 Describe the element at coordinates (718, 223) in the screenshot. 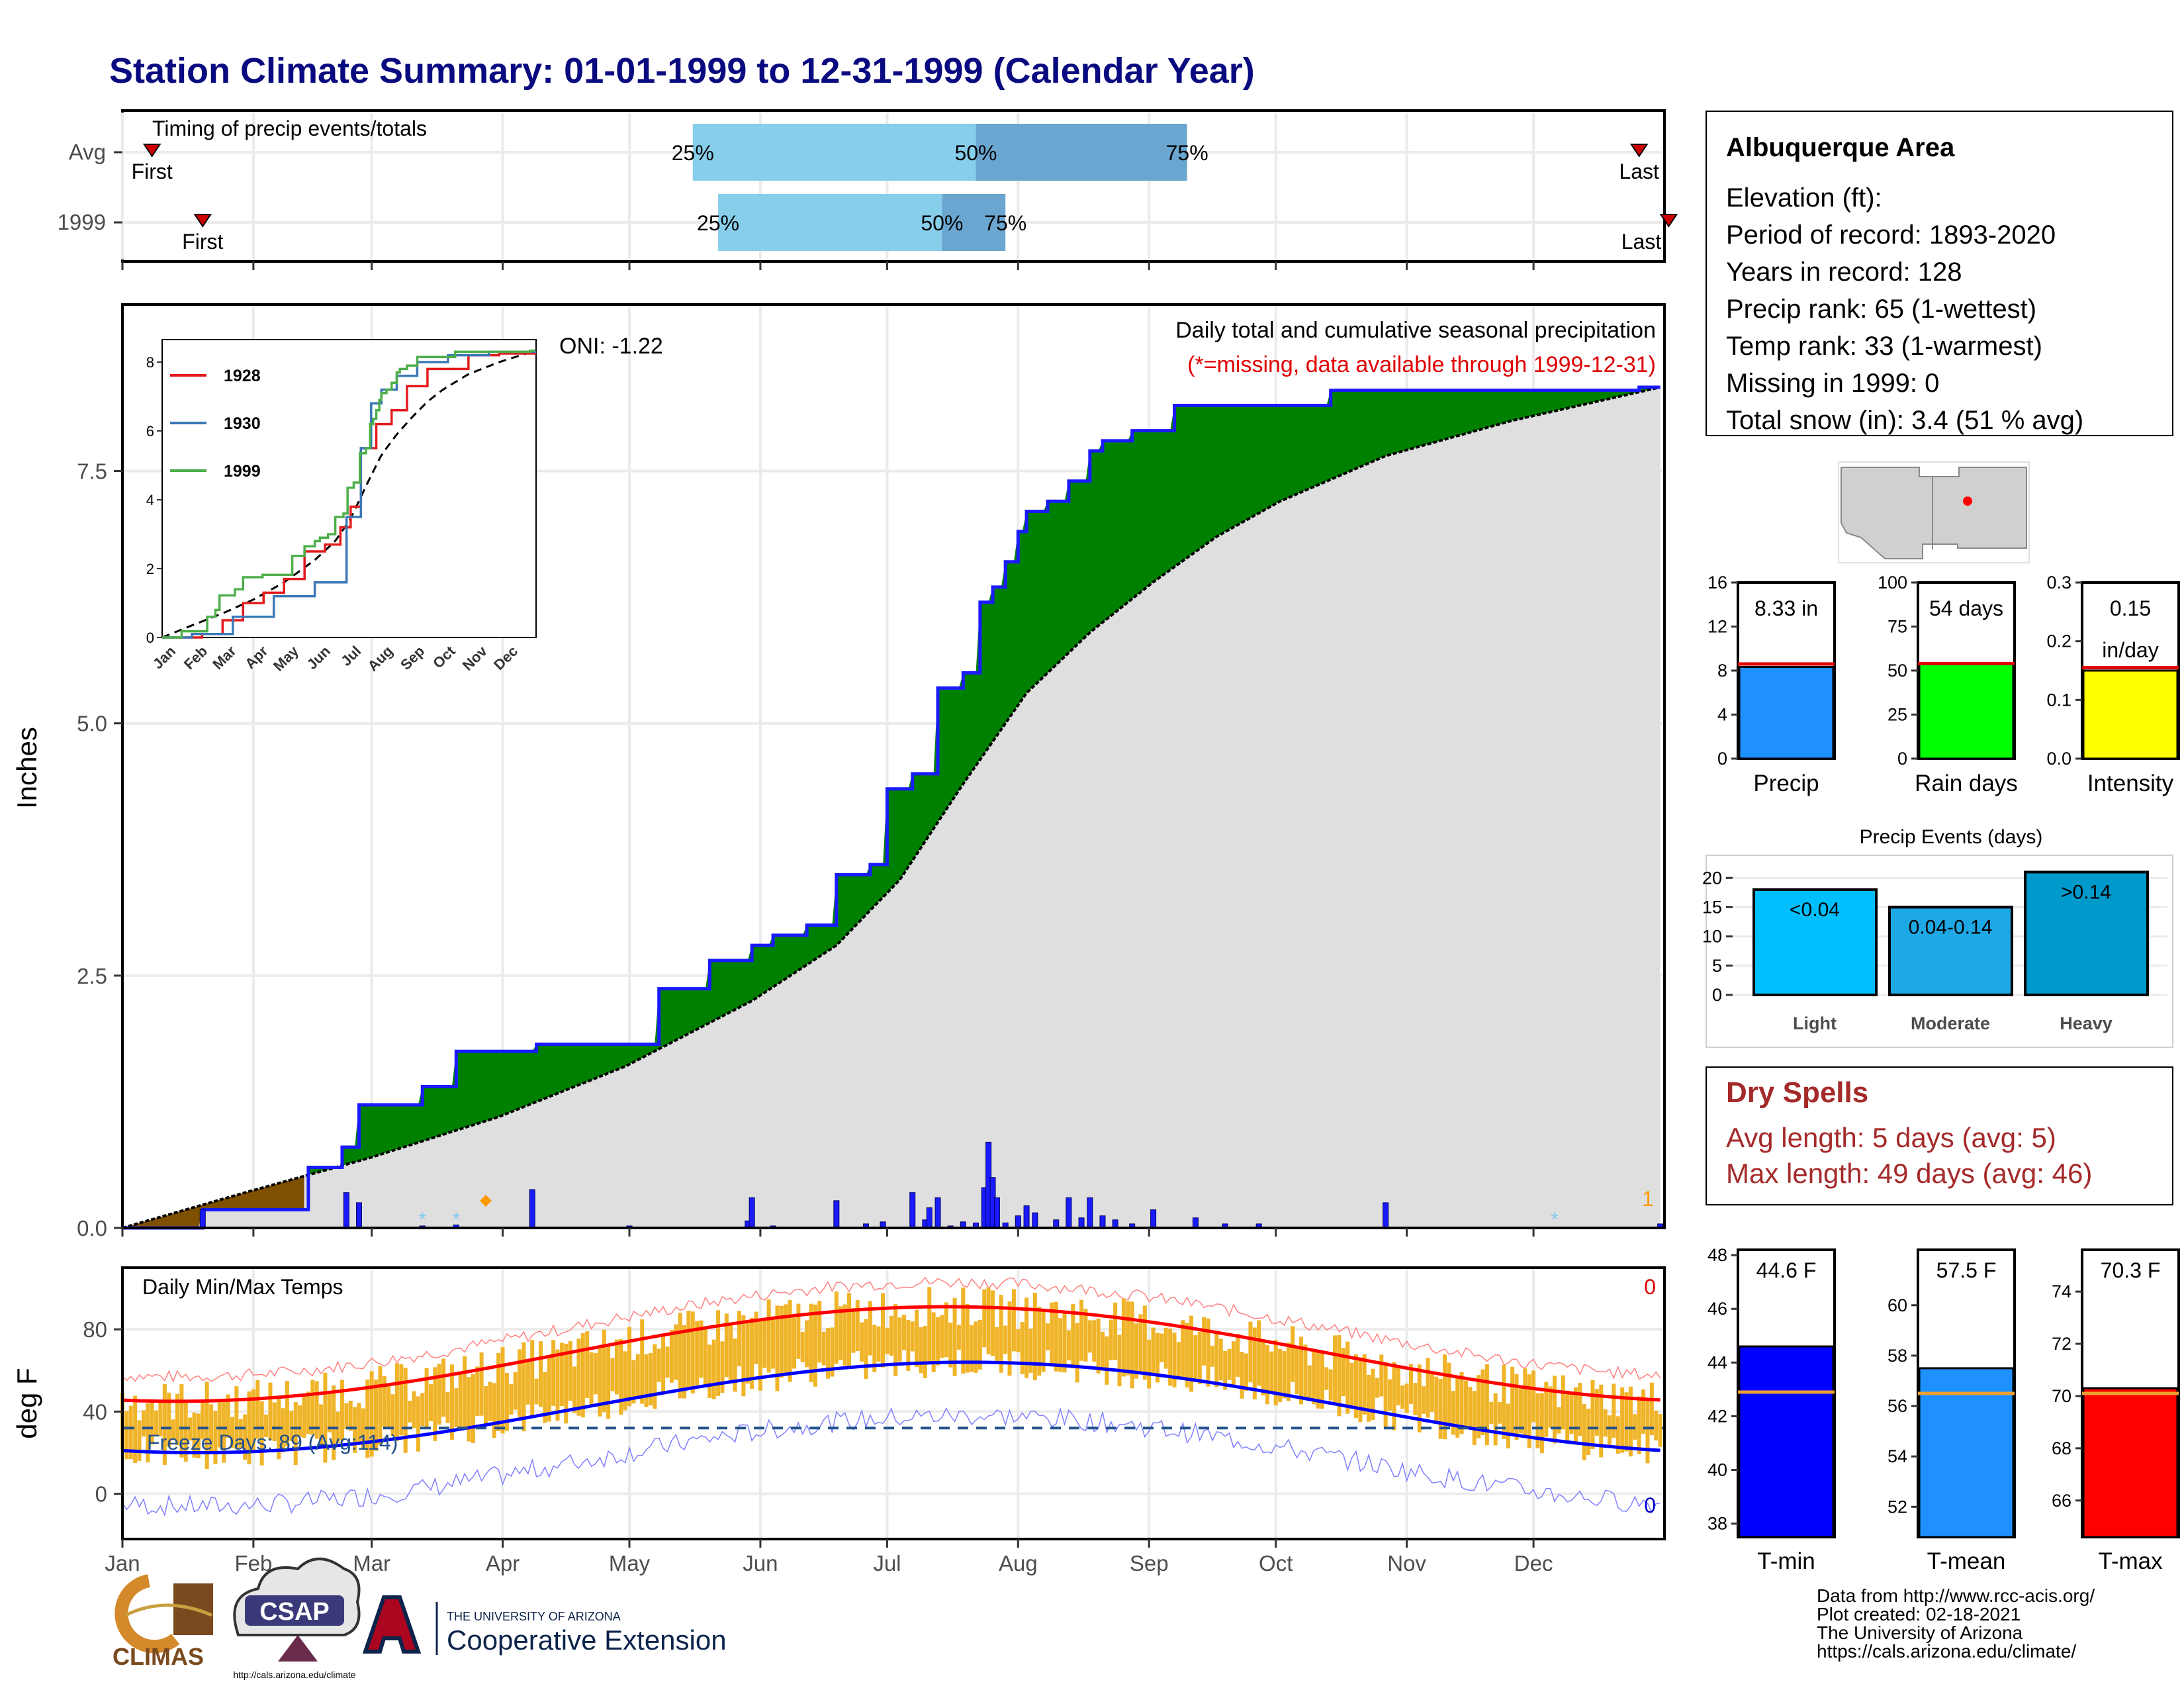

I see `timing-percentile-label: 25%` at that location.